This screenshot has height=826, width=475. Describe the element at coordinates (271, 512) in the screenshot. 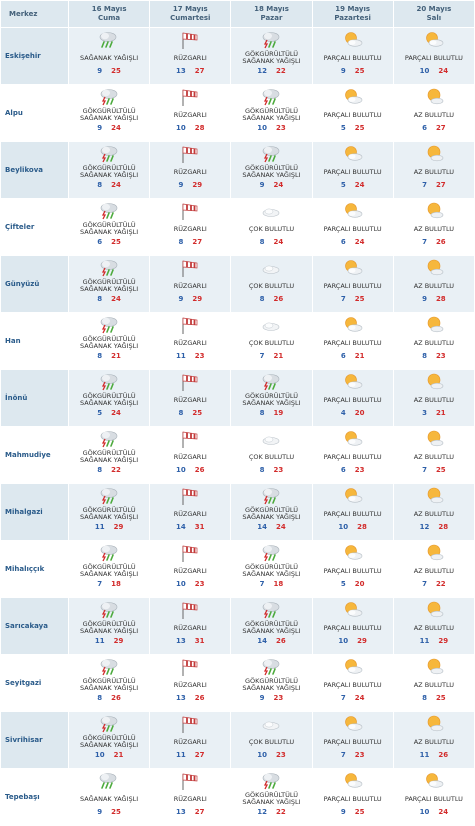

I see `forecast-cell: GÖKGÜRÜLTÜLÜ SAĞANAK YAĞIŞLI 14 24` at that location.